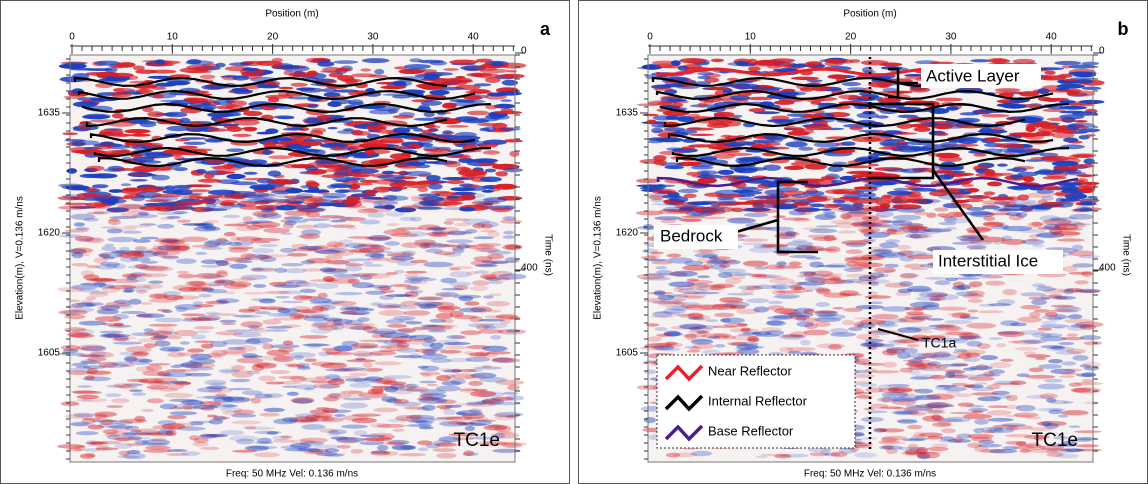  I want to click on x-tick-label: 0, so click(650, 37).